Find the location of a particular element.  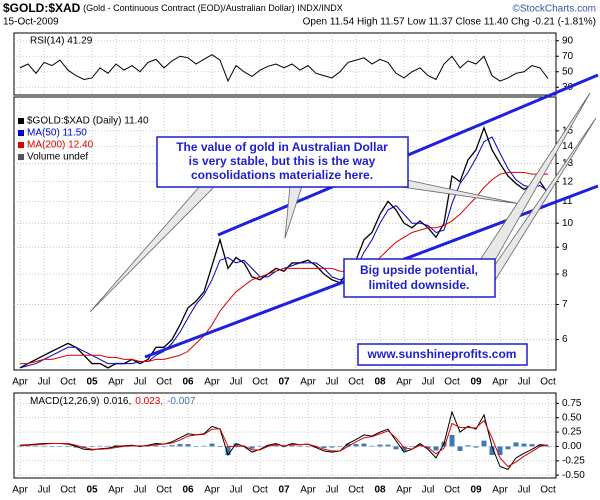

annotation-line: Big upside potential, is located at coordinates (419, 270).